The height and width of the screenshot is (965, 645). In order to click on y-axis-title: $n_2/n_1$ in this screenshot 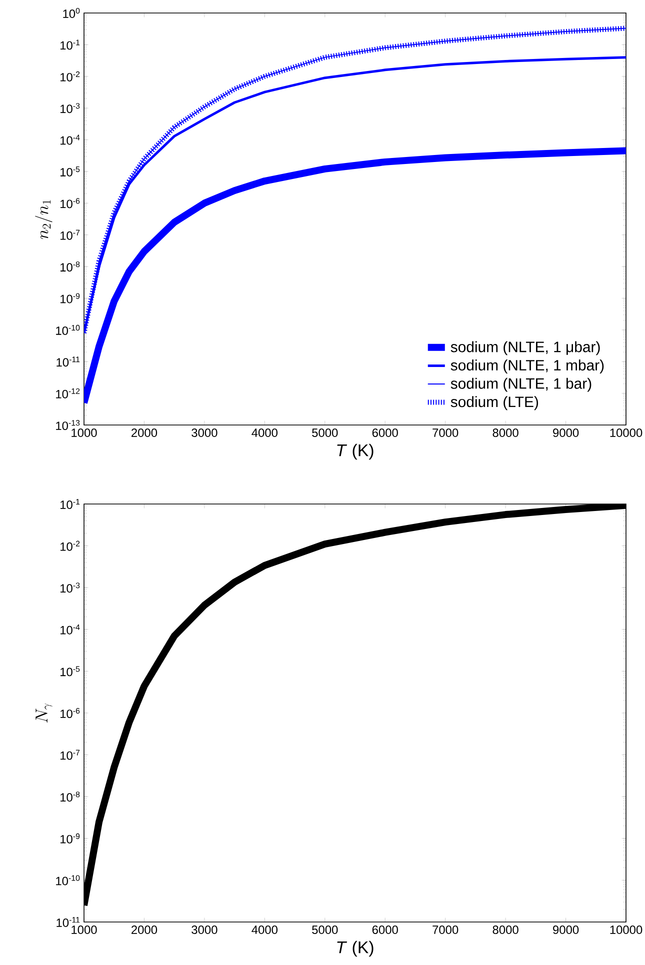, I will do `click(43, 219)`.